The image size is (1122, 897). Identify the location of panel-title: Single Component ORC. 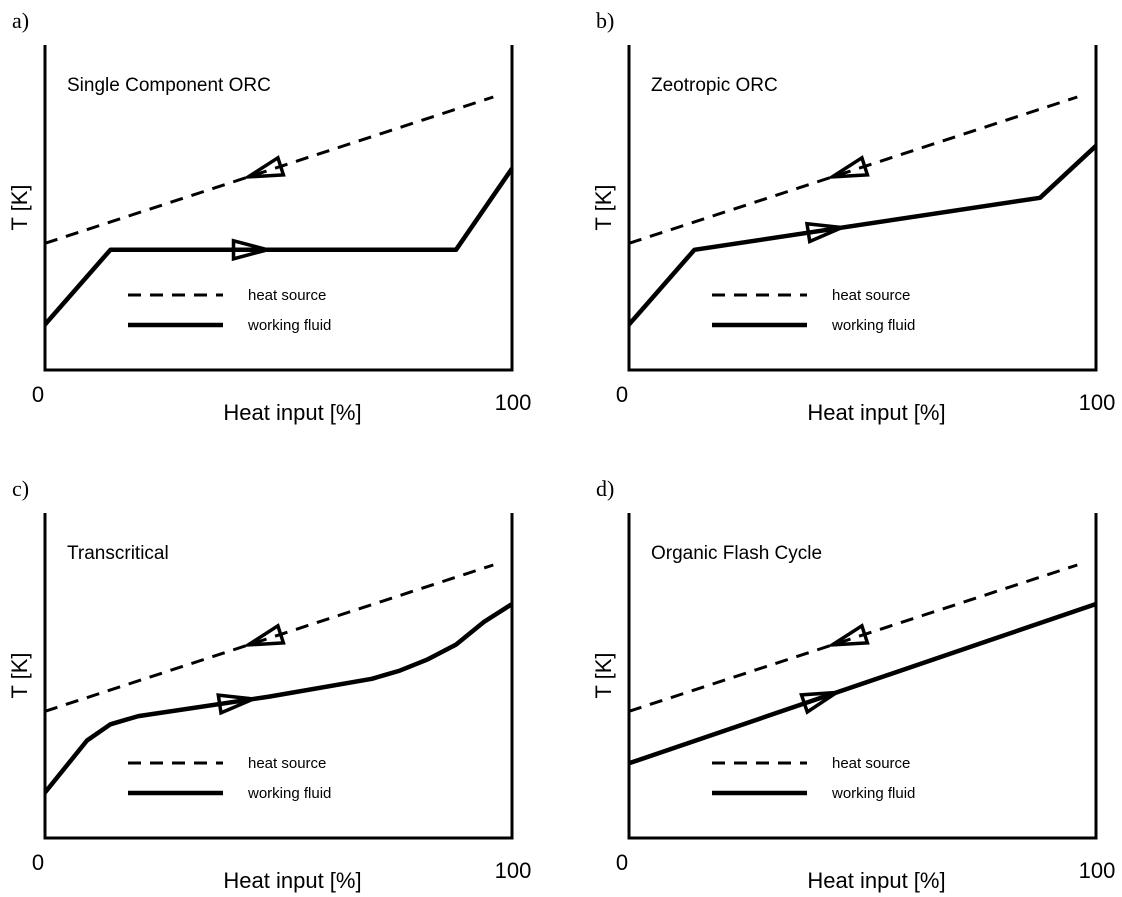
(169, 85).